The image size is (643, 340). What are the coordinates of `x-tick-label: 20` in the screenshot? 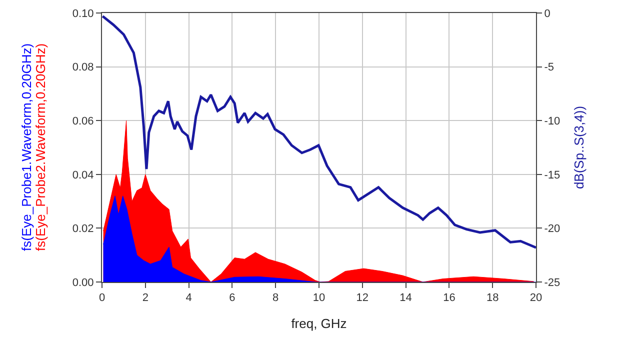 It's located at (536, 298).